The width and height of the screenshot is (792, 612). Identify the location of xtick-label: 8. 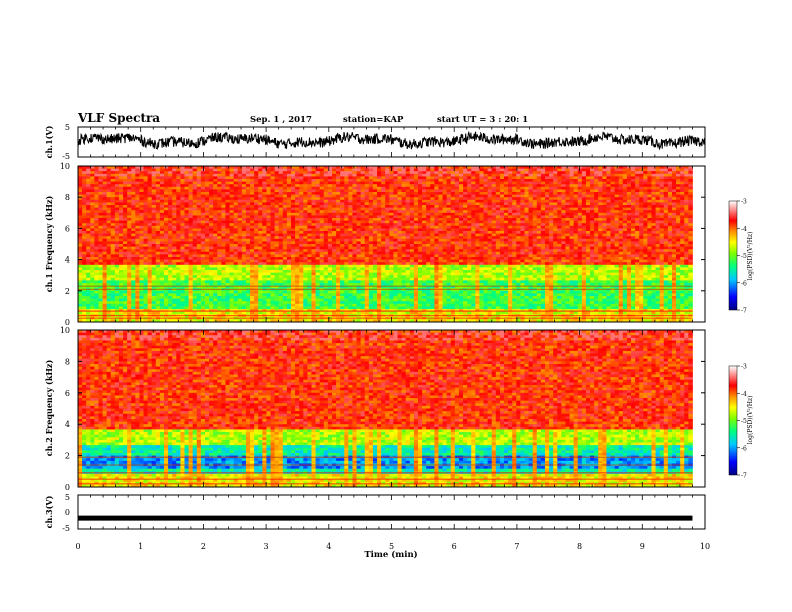
(579, 546).